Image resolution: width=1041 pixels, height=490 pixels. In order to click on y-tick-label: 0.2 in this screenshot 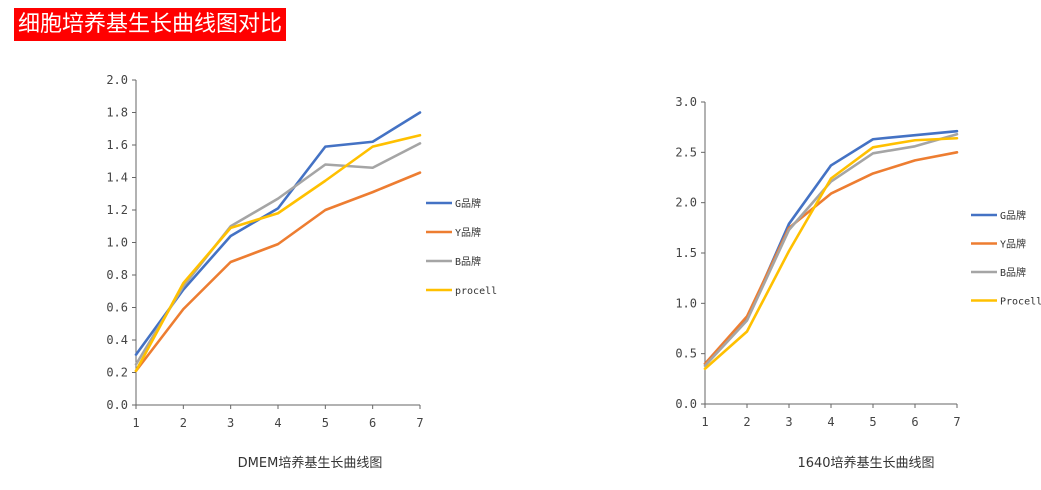, I will do `click(117, 373)`.